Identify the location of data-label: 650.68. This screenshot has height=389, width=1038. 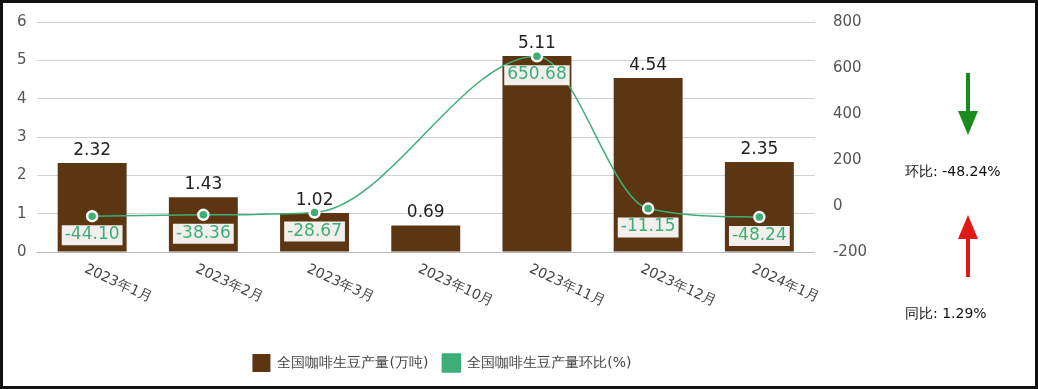
(537, 73).